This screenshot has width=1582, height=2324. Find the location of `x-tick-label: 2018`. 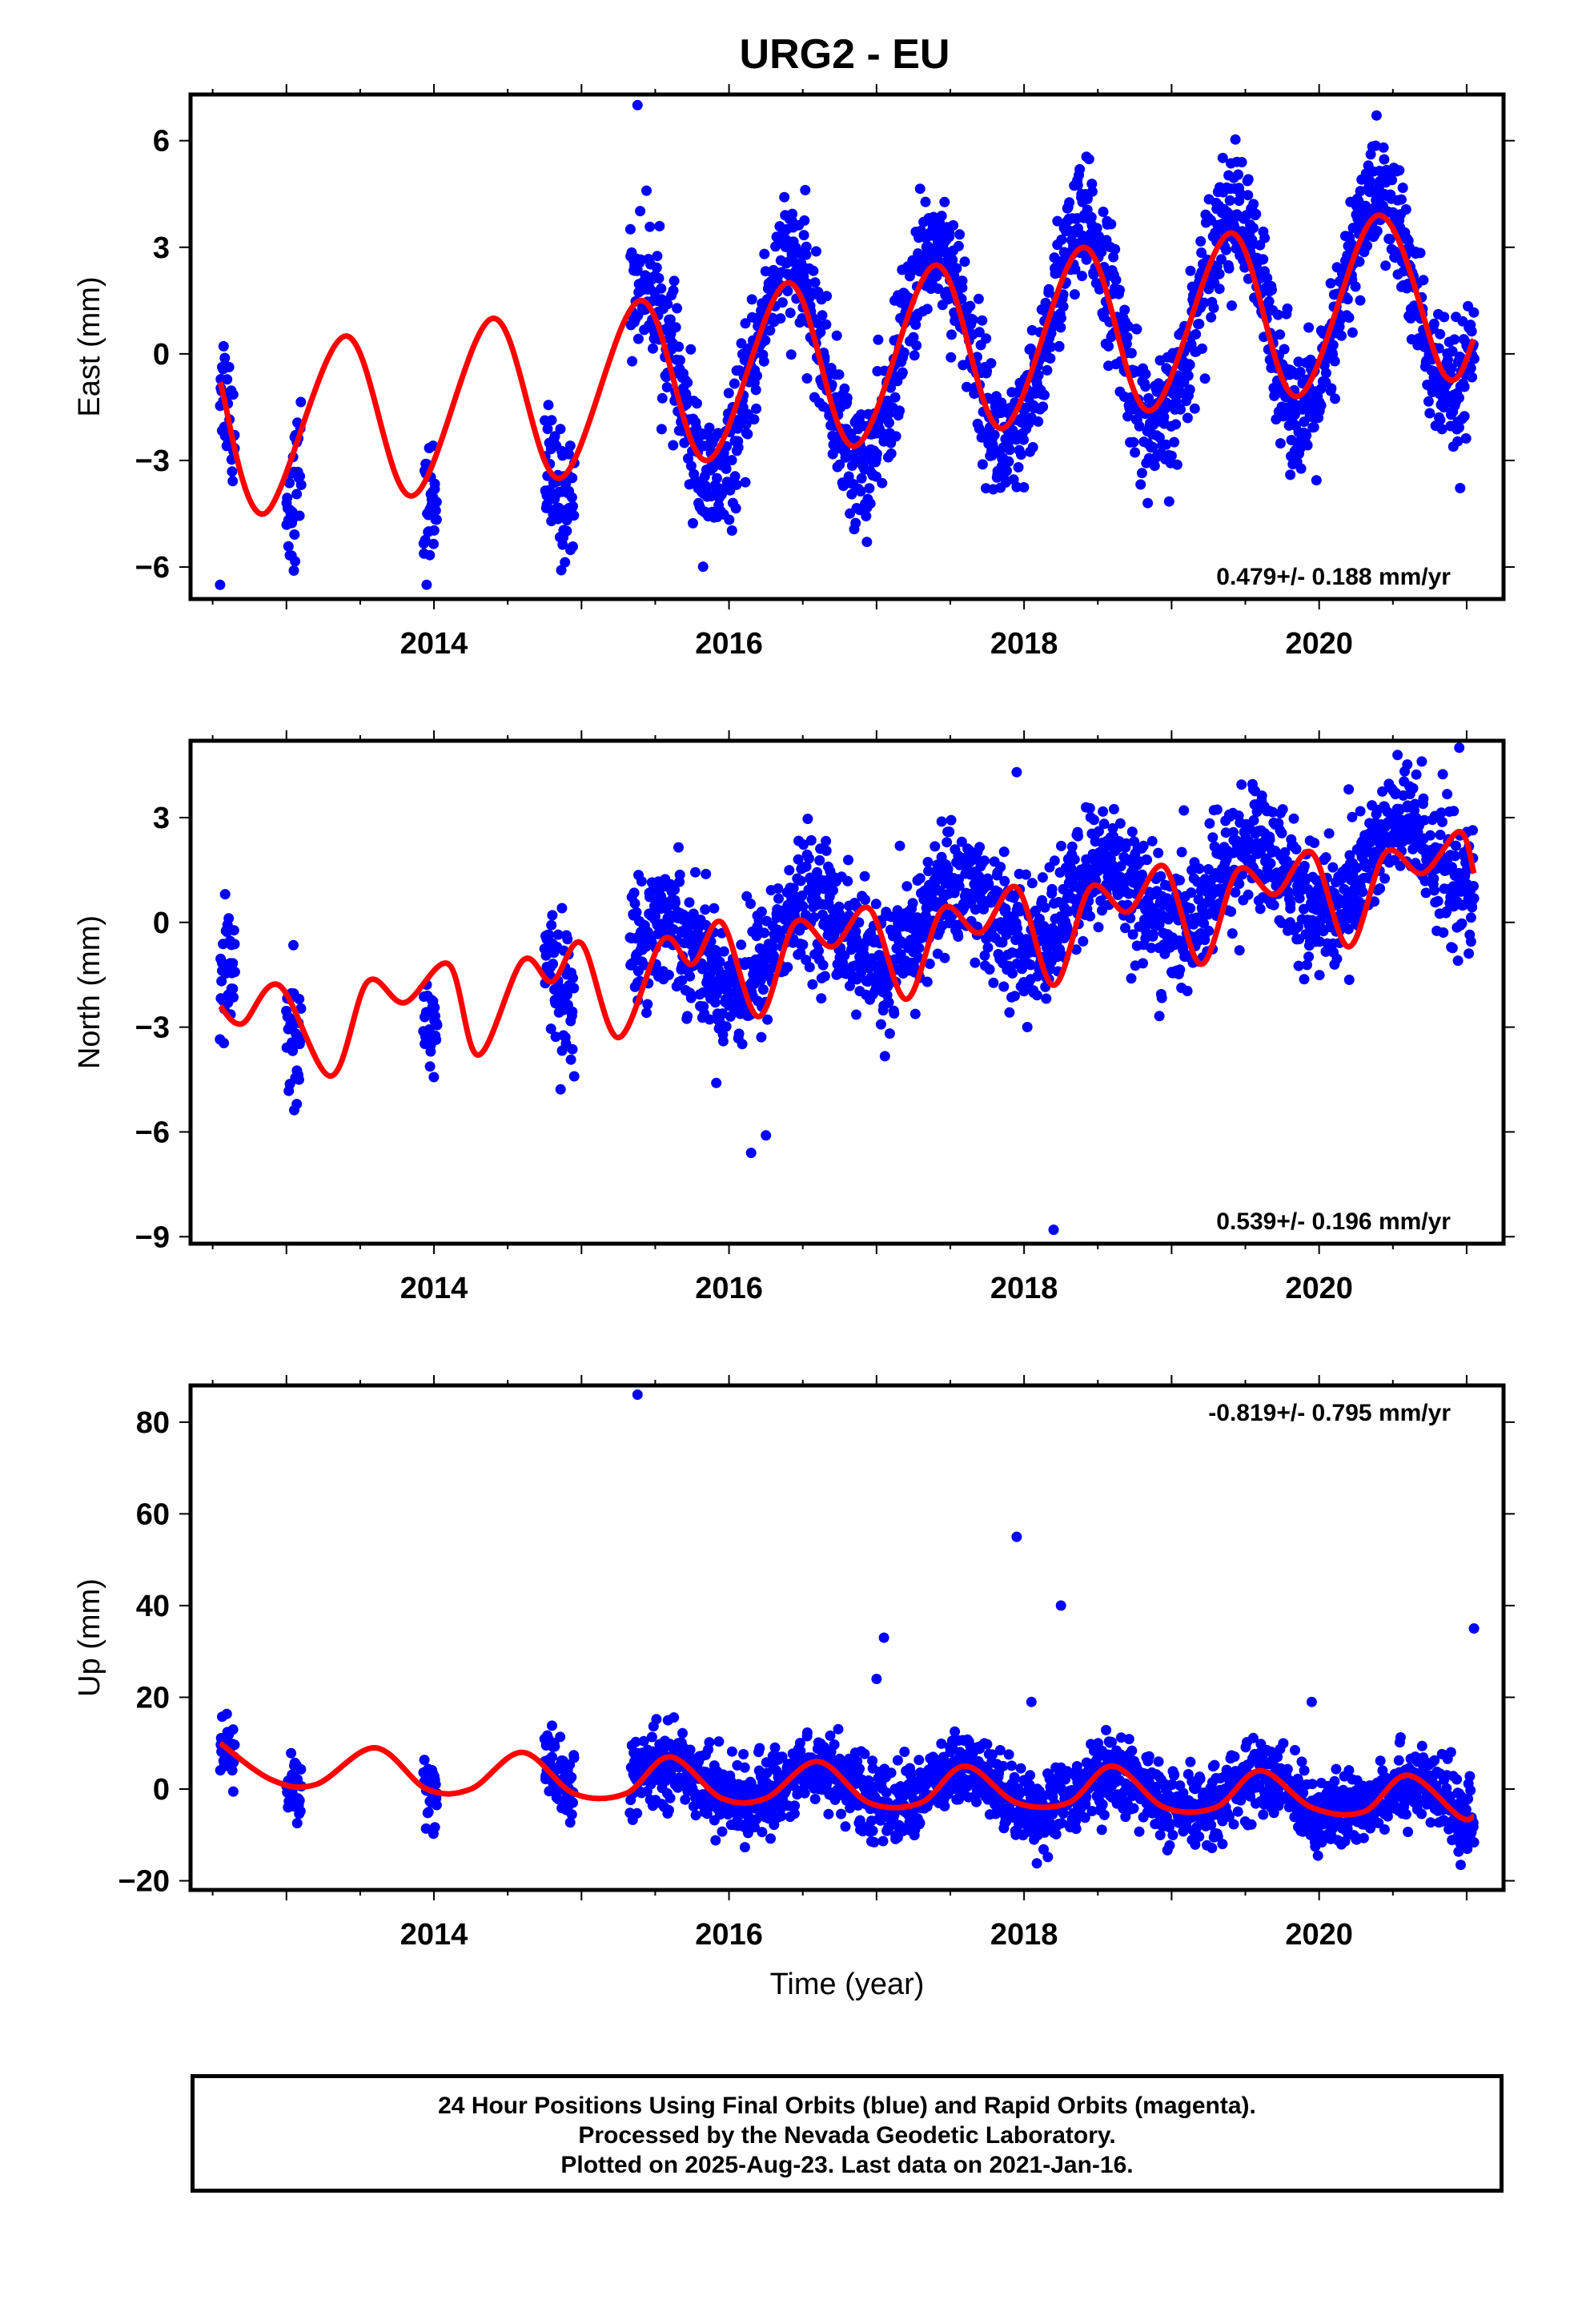

x-tick-label: 2018 is located at coordinates (1024, 644).